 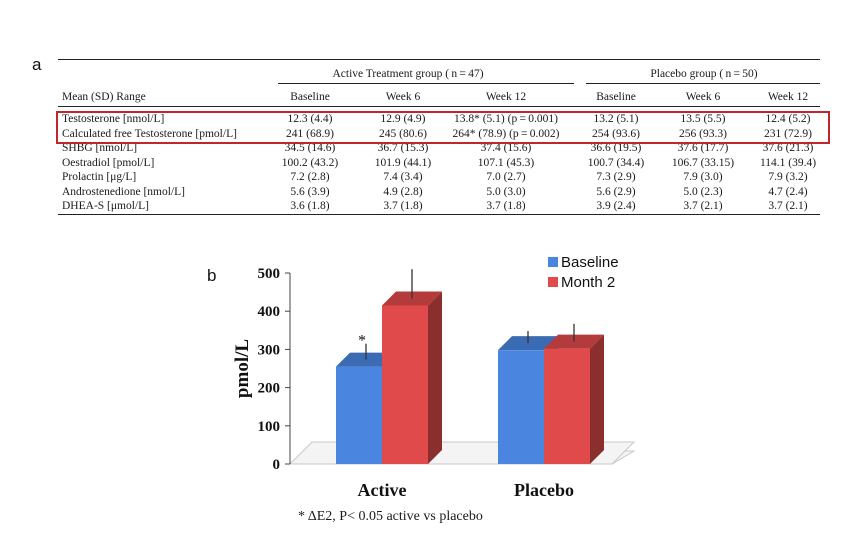 What do you see at coordinates (616, 148) in the screenshot?
I see `table-cell: 36.6 (19.5)` at bounding box center [616, 148].